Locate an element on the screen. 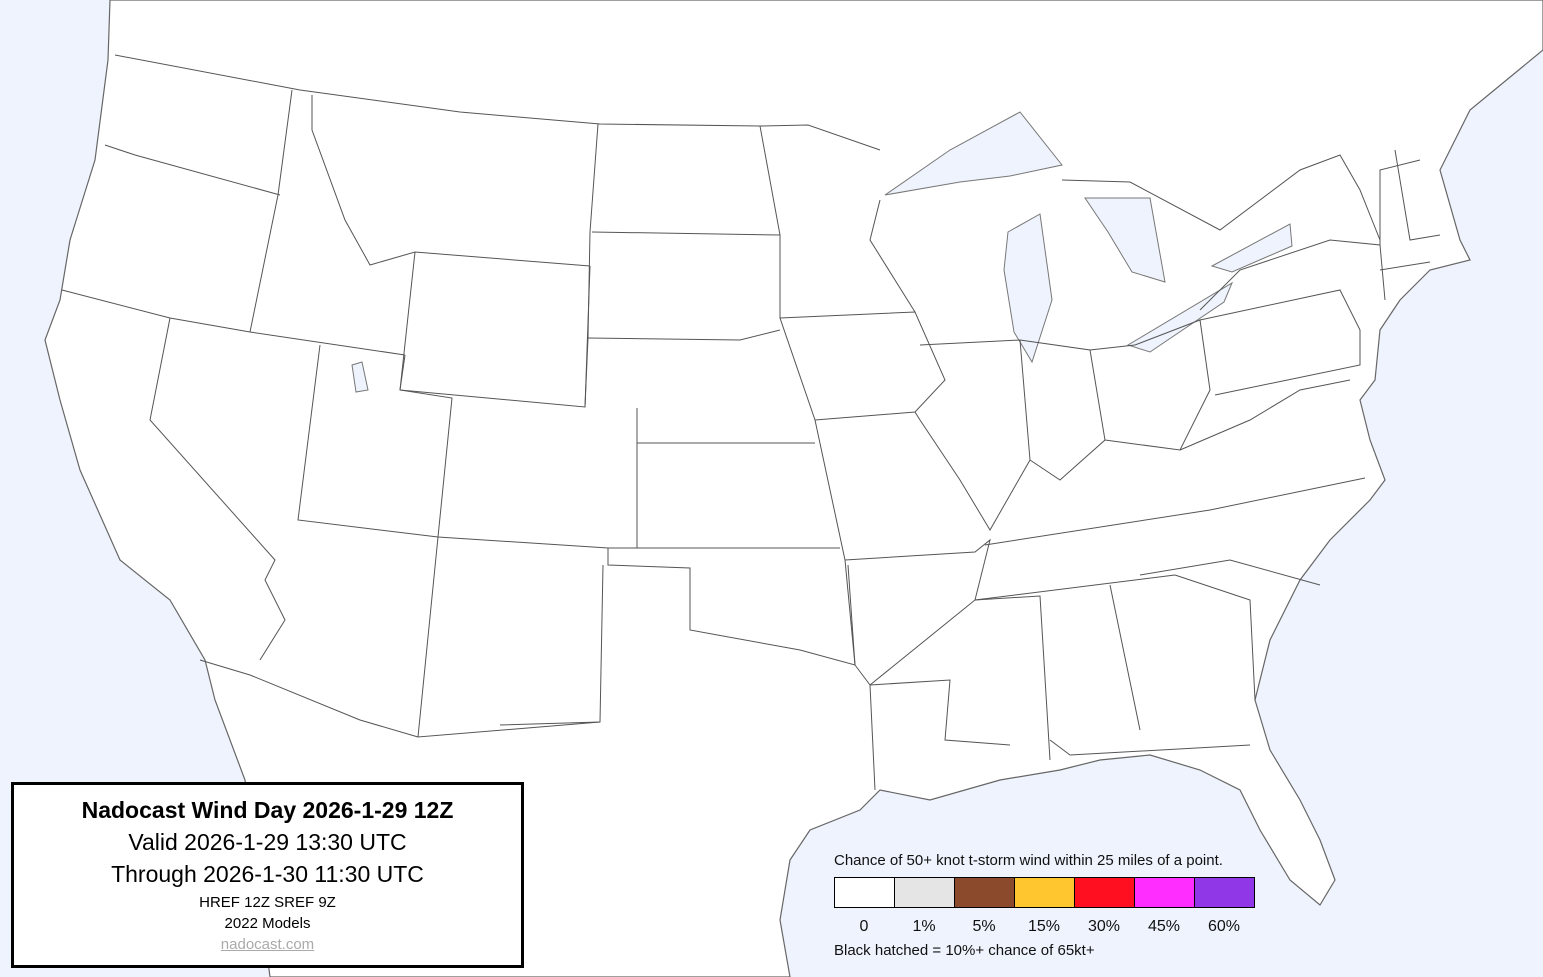 Image resolution: width=1543 pixels, height=977 pixels. through-time: Through 2026-1-30 11:30 UTC is located at coordinates (267, 874).